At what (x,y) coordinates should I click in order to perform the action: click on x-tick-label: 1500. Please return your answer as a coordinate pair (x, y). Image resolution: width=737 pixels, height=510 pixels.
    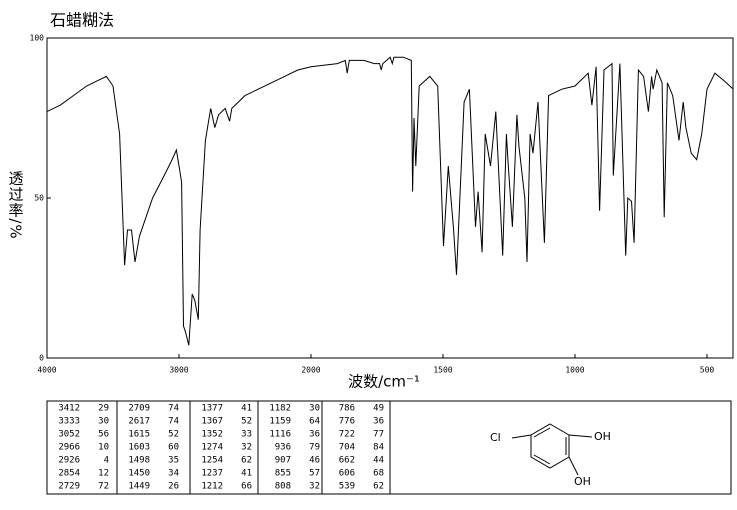
    Looking at the image, I should click on (442, 370).